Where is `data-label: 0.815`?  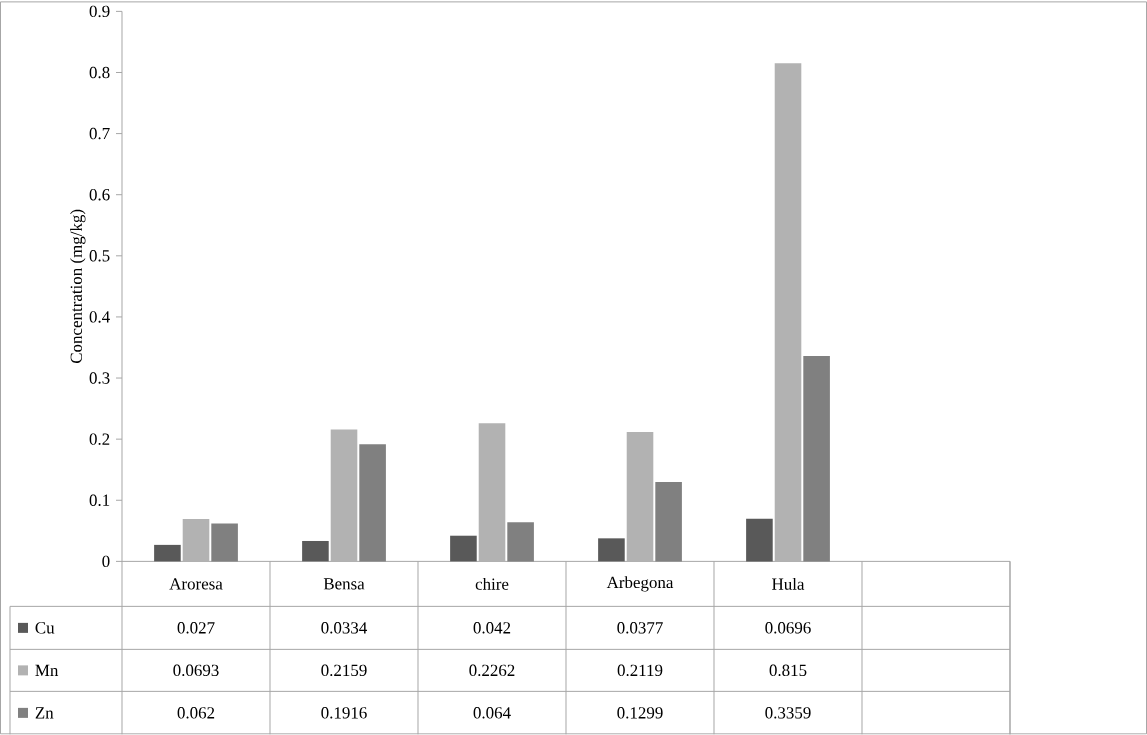 data-label: 0.815 is located at coordinates (788, 670).